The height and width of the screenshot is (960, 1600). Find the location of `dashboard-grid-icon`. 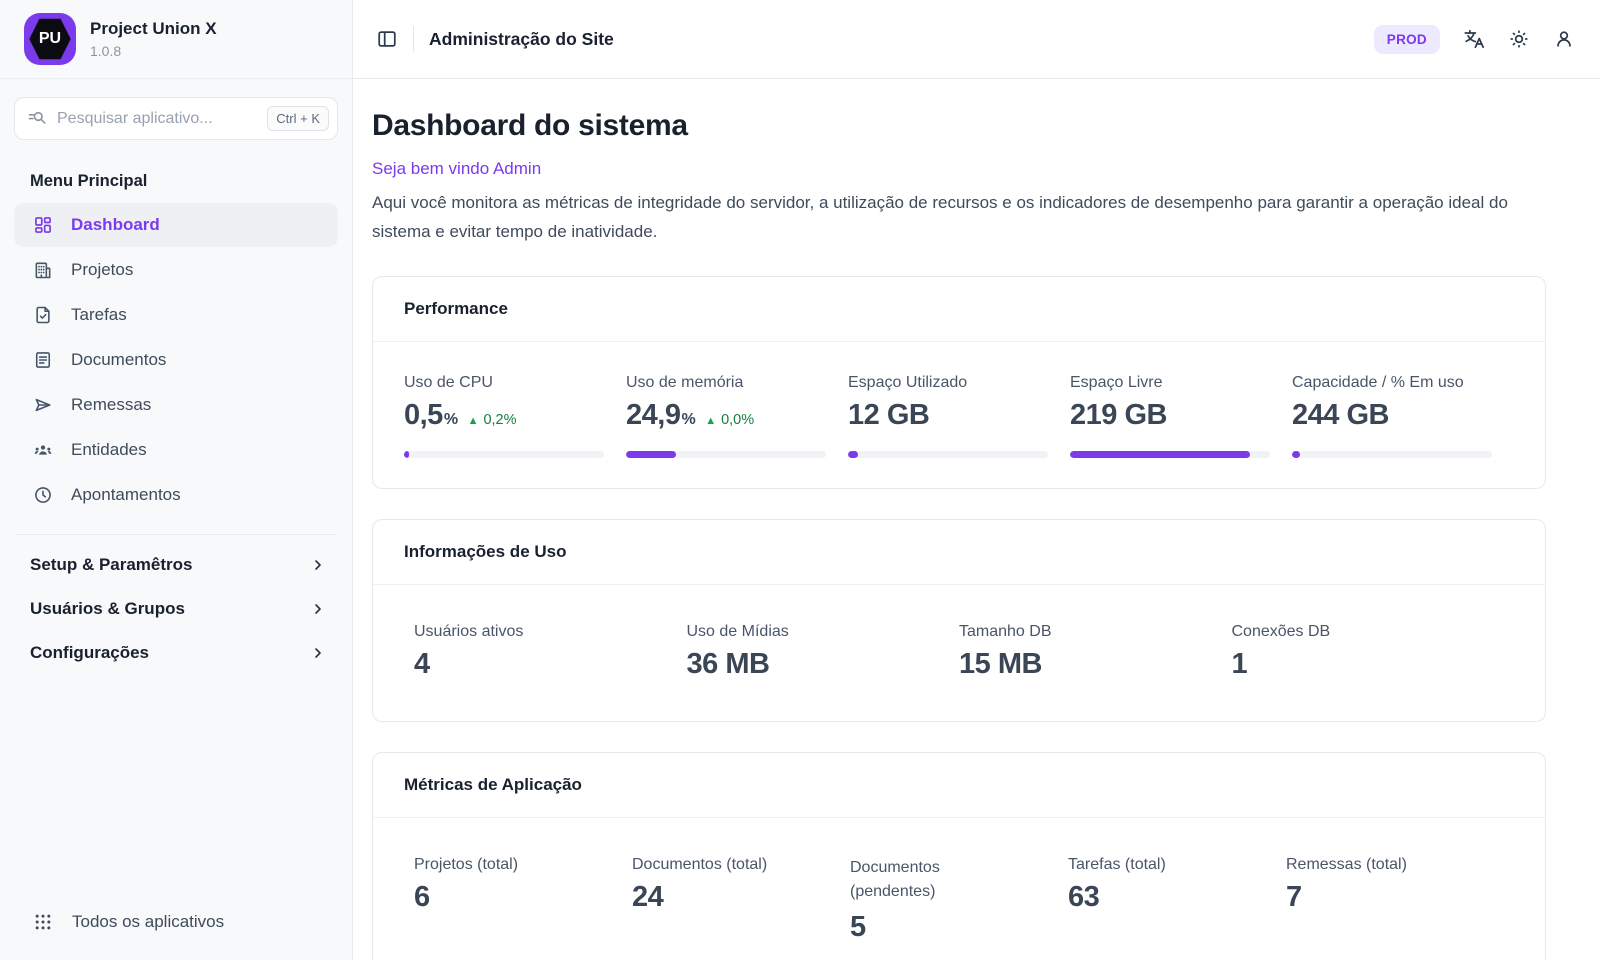

dashboard-grid-icon is located at coordinates (43, 225).